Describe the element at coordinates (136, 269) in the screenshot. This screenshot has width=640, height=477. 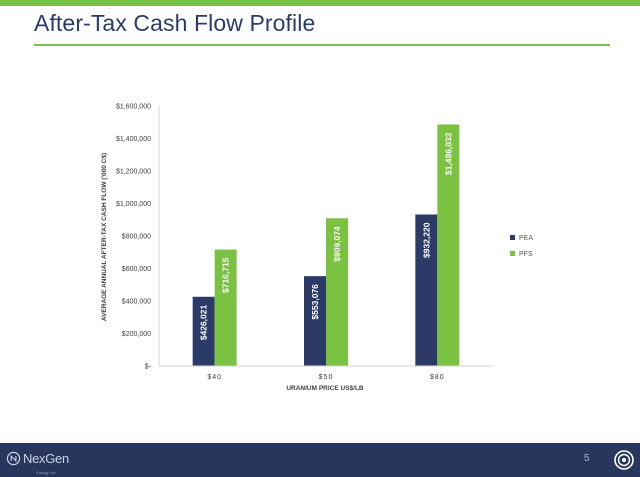
I see `y-tick-label: $600,000` at that location.